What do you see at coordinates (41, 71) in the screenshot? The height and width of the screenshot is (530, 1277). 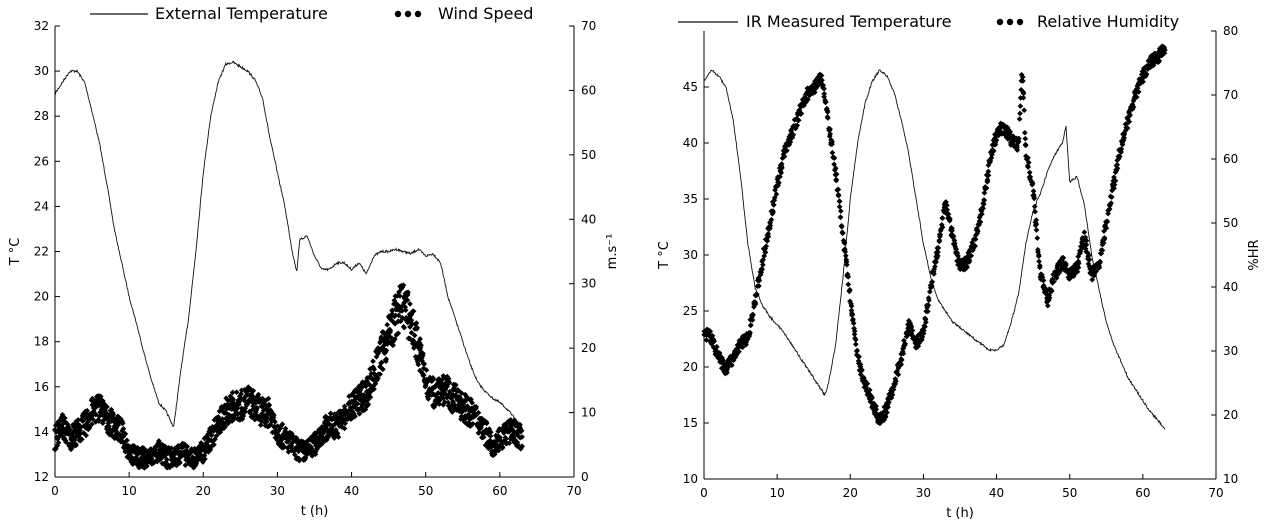 I see `left-y-tick-label: 30` at bounding box center [41, 71].